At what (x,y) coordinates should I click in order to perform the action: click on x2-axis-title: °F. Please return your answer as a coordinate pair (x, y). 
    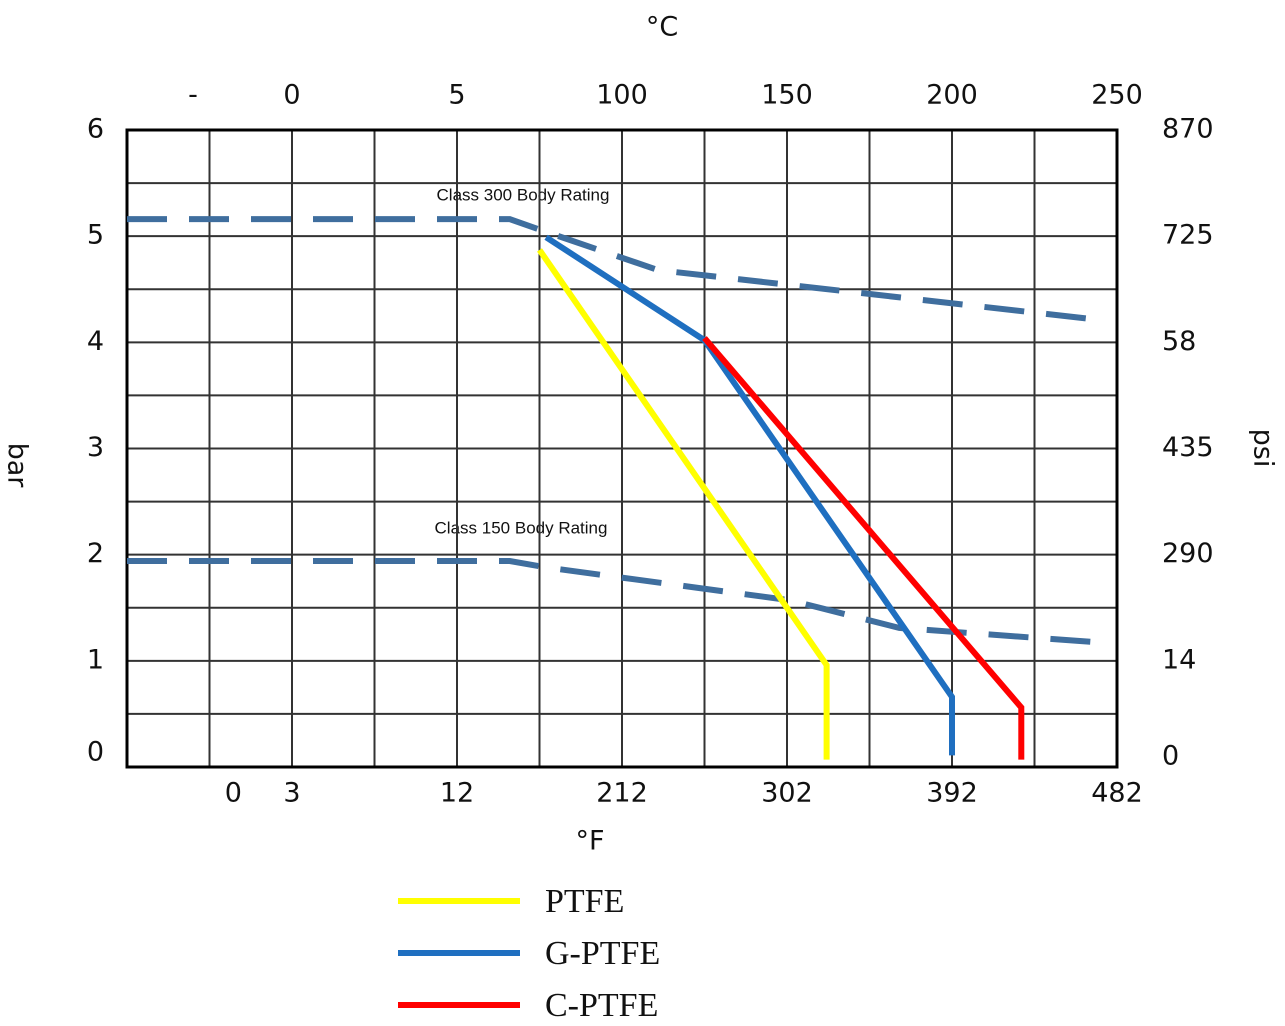
    Looking at the image, I should click on (589, 841).